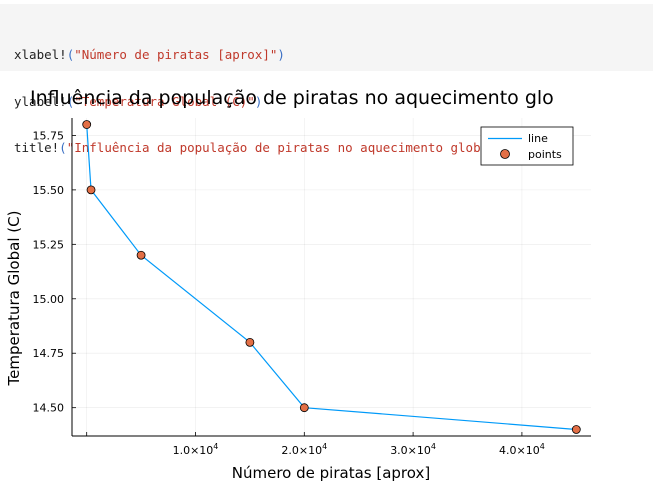 The image size is (653, 488). Describe the element at coordinates (40, 101) in the screenshot. I see `code-function: ylabel!` at that location.